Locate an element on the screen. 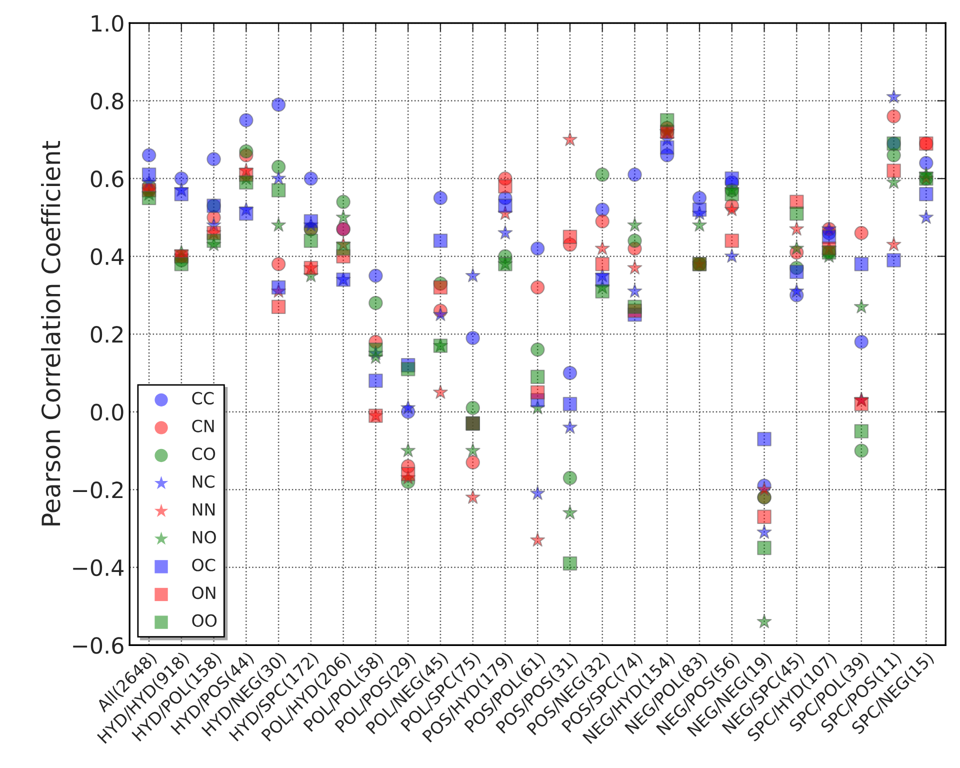 The image size is (960, 768). legend-label: NN is located at coordinates (203, 509).